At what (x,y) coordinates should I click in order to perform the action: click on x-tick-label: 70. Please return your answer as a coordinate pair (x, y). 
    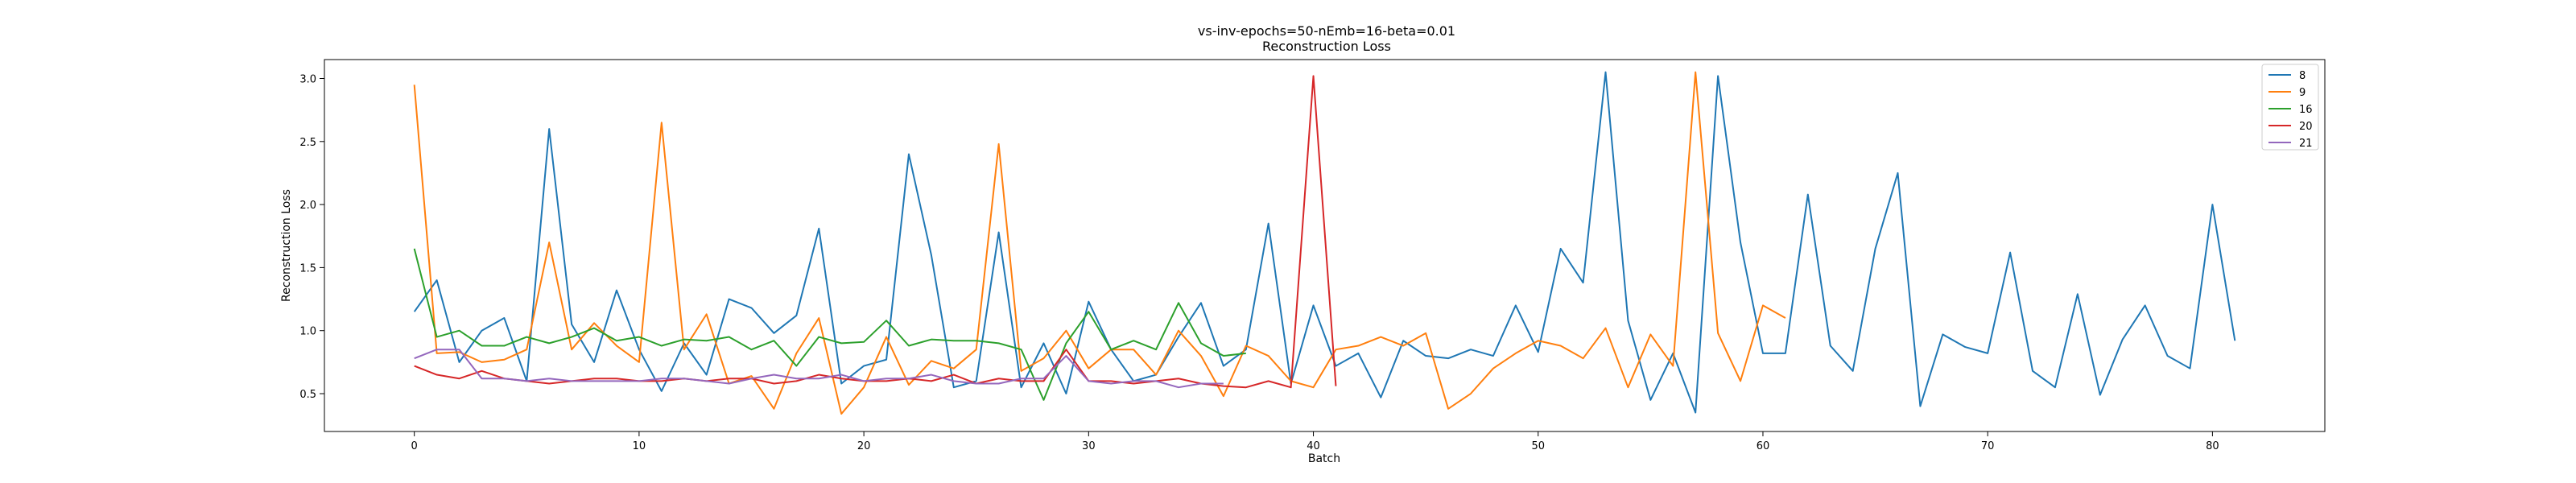
    Looking at the image, I should click on (1988, 446).